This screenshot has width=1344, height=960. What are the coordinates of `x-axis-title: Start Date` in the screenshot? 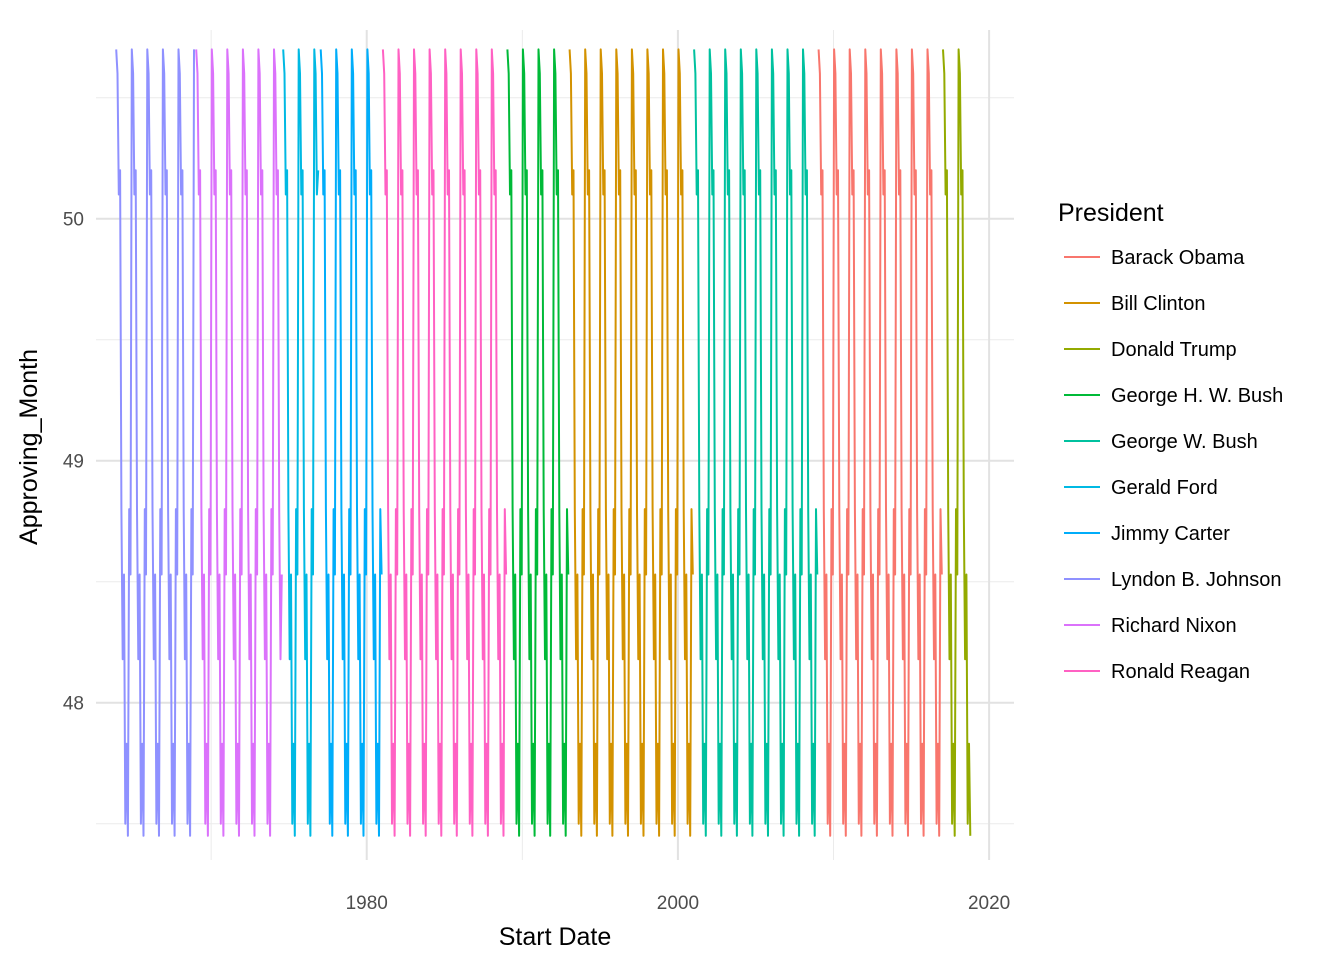 It's located at (555, 937).